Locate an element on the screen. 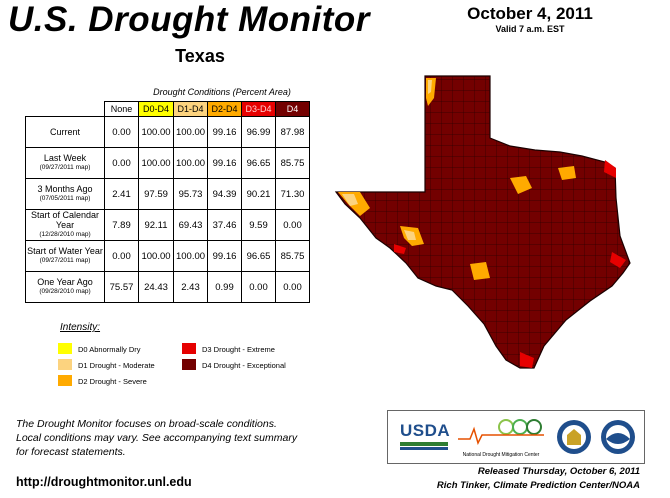 This screenshot has width=670, height=498. tree-icon is located at coordinates (501, 432).